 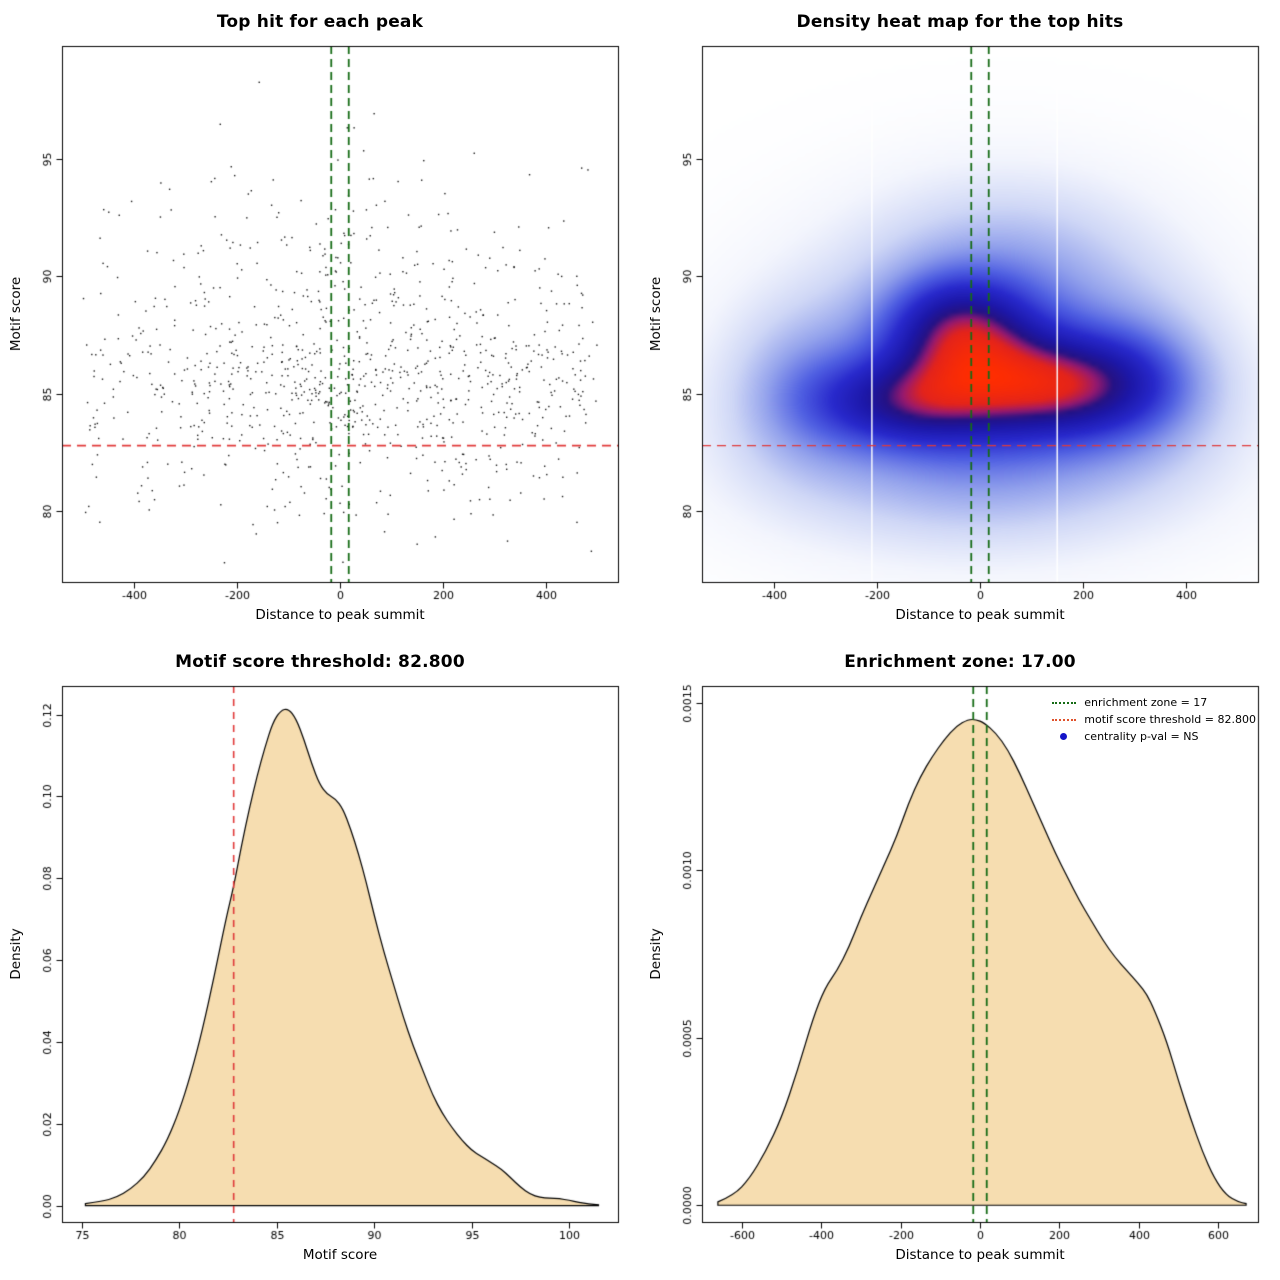 I want to click on scatter-y-axis-label: Motif score, so click(x=16, y=314).